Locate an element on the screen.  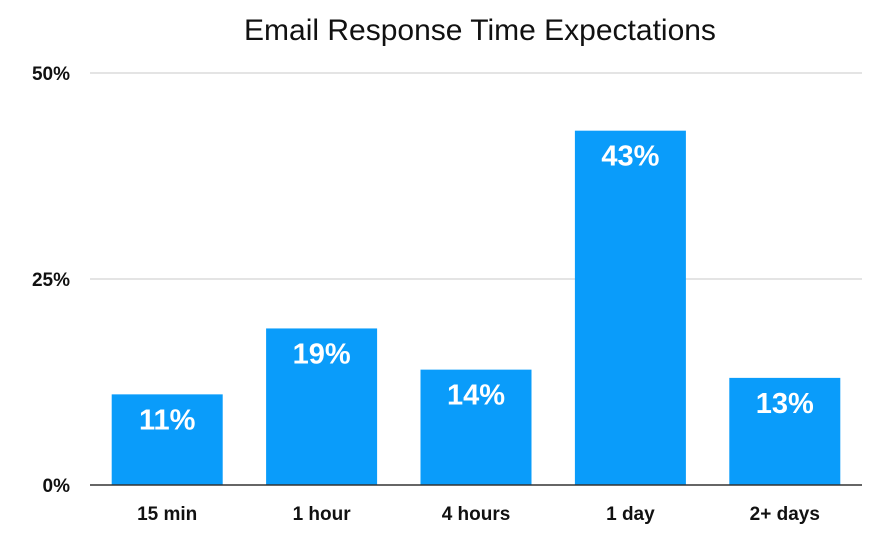
bar-1-day is located at coordinates (630, 307).